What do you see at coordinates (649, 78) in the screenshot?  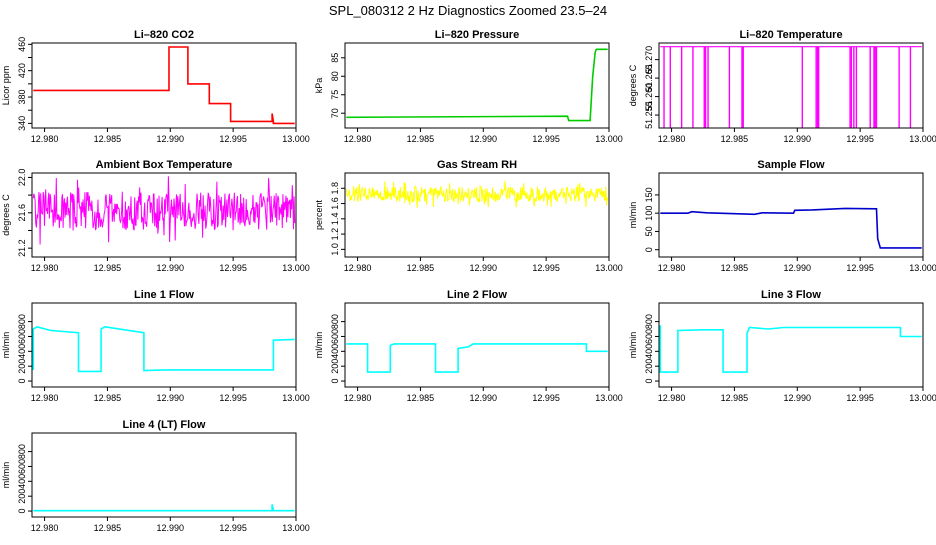 I see `y-tick-label: 51.265` at bounding box center [649, 78].